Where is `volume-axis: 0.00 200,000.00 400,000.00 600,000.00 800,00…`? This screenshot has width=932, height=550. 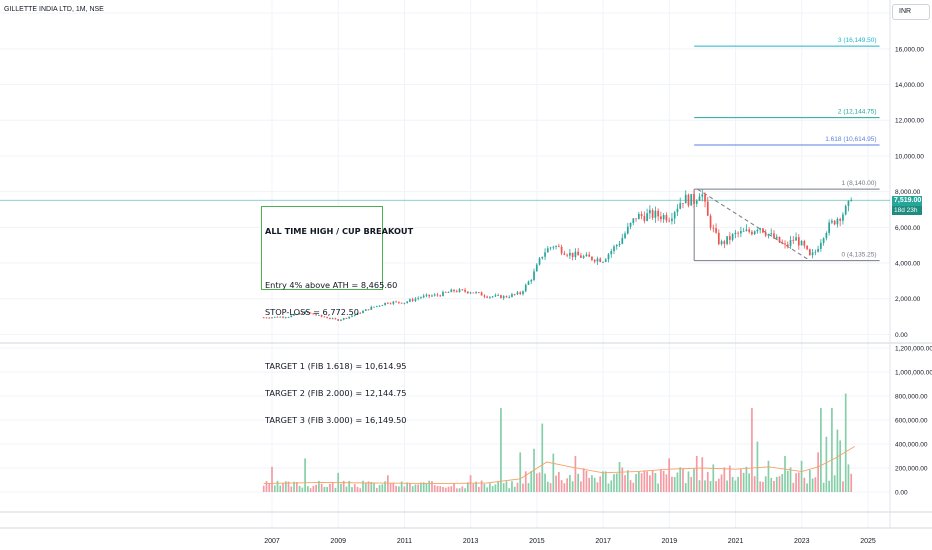 volume-axis: 0.00 200,000.00 400,000.00 600,000.00 800,00… is located at coordinates (913, 421).